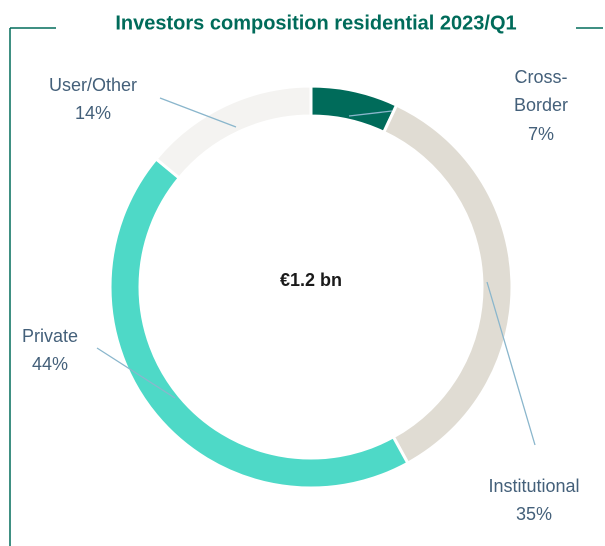 This screenshot has height=546, width=605. I want to click on value-label: 35%, so click(534, 514).